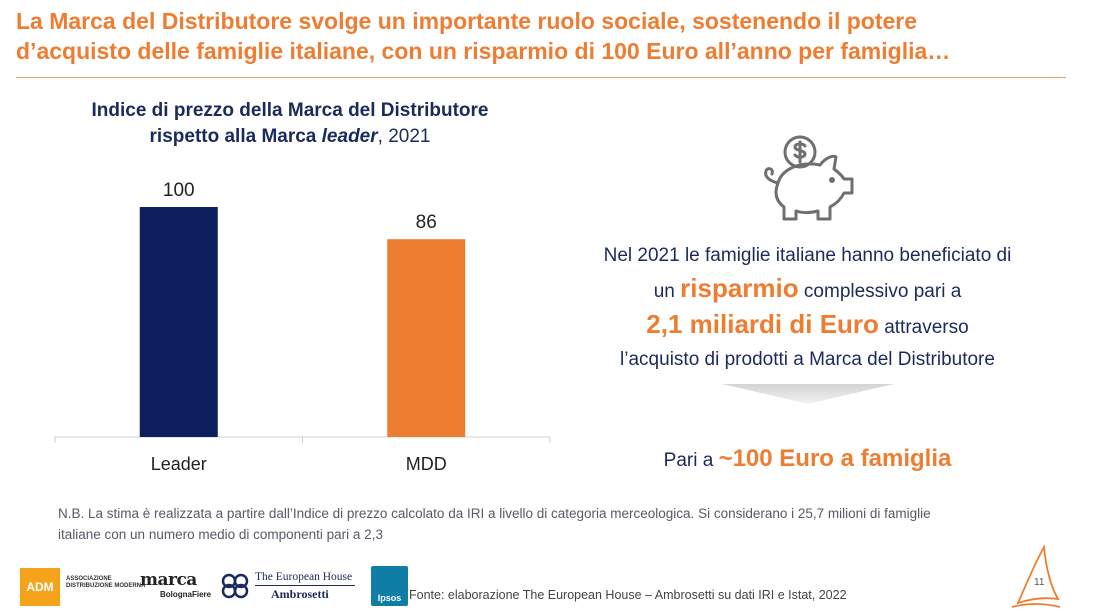  Describe the element at coordinates (186, 594) in the screenshot. I see `bolognafiere-logo: BolognaFiere` at that location.